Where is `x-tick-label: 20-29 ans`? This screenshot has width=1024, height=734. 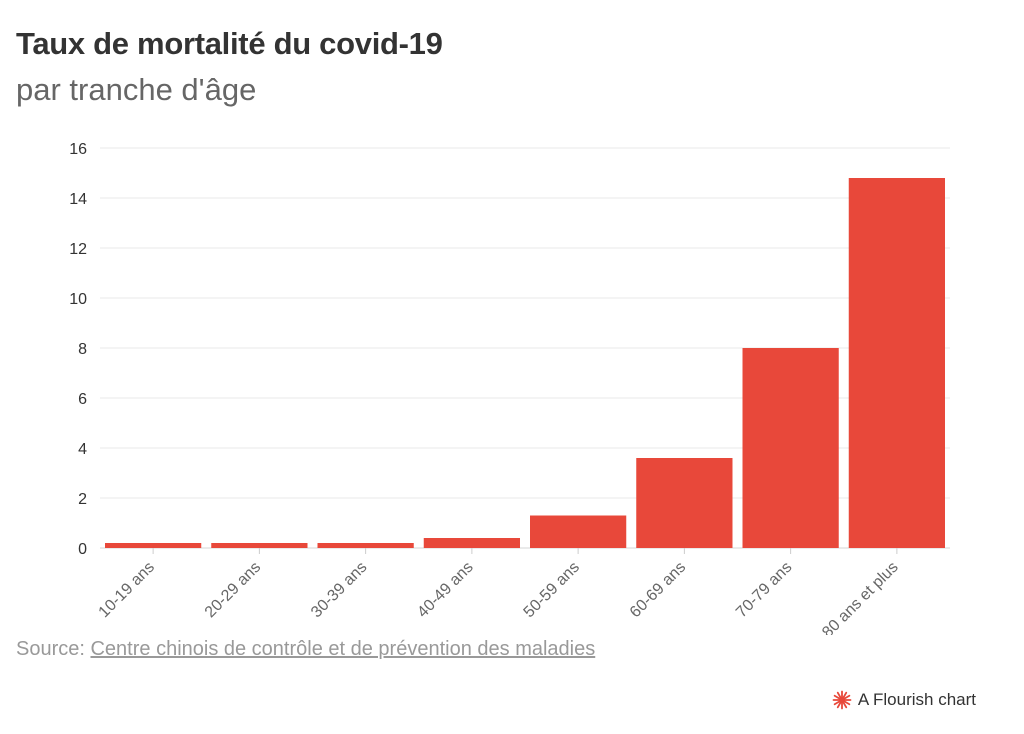 x-tick-label: 20-29 ans is located at coordinates (233, 590).